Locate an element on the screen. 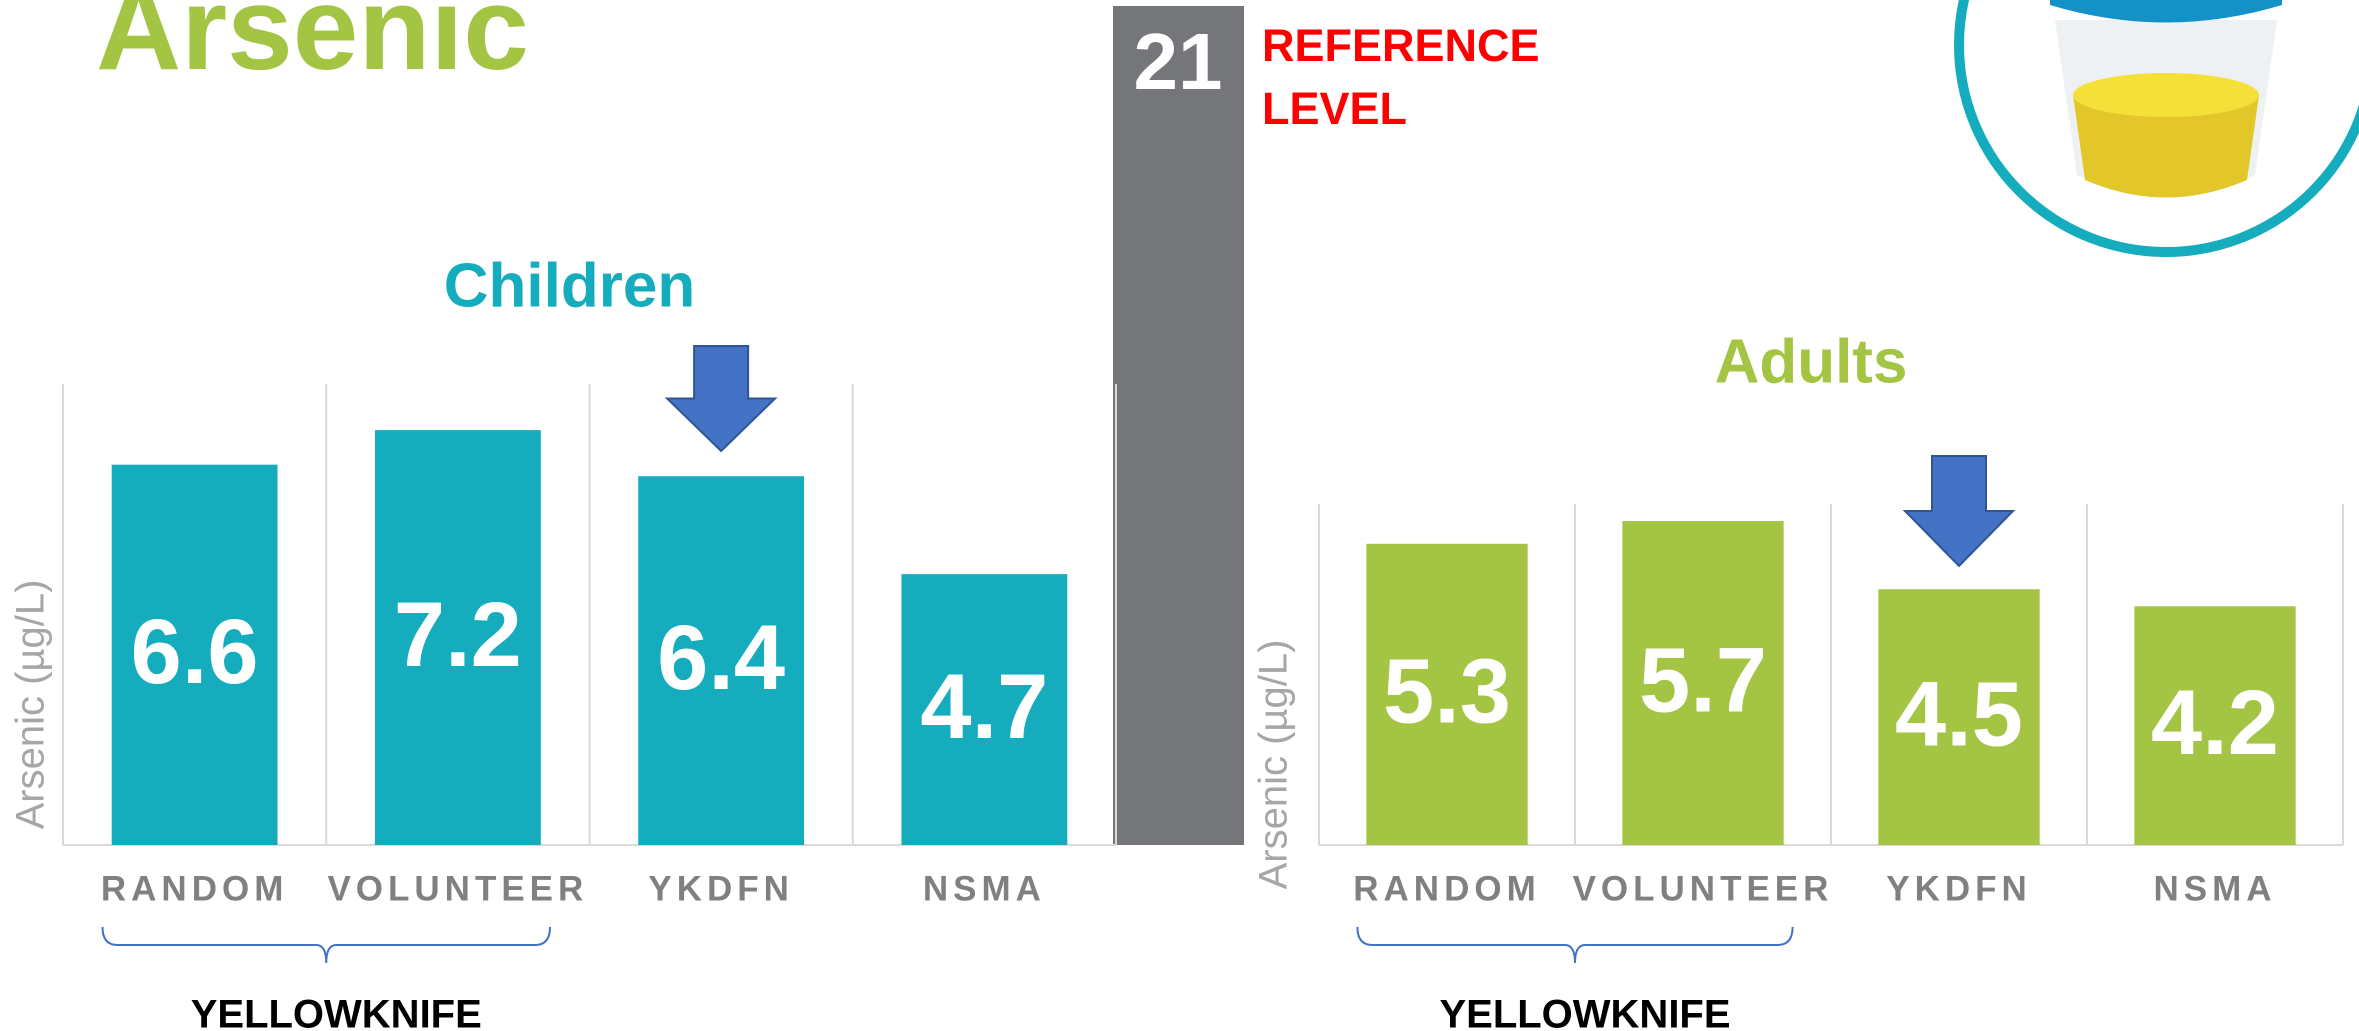 The height and width of the screenshot is (1031, 2359). value-label: 4.5 is located at coordinates (1959, 714).